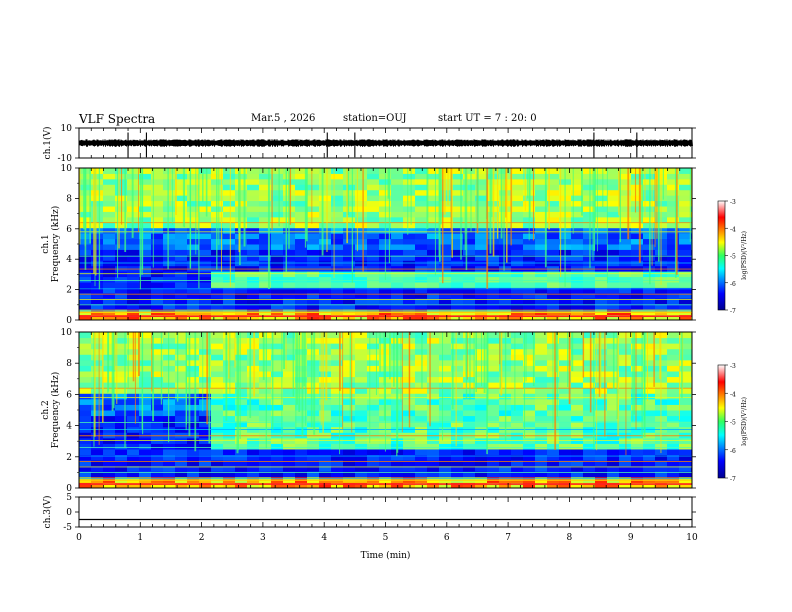 This screenshot has width=792, height=612. I want to click on date-label: Mar.5 , 2026, so click(283, 118).